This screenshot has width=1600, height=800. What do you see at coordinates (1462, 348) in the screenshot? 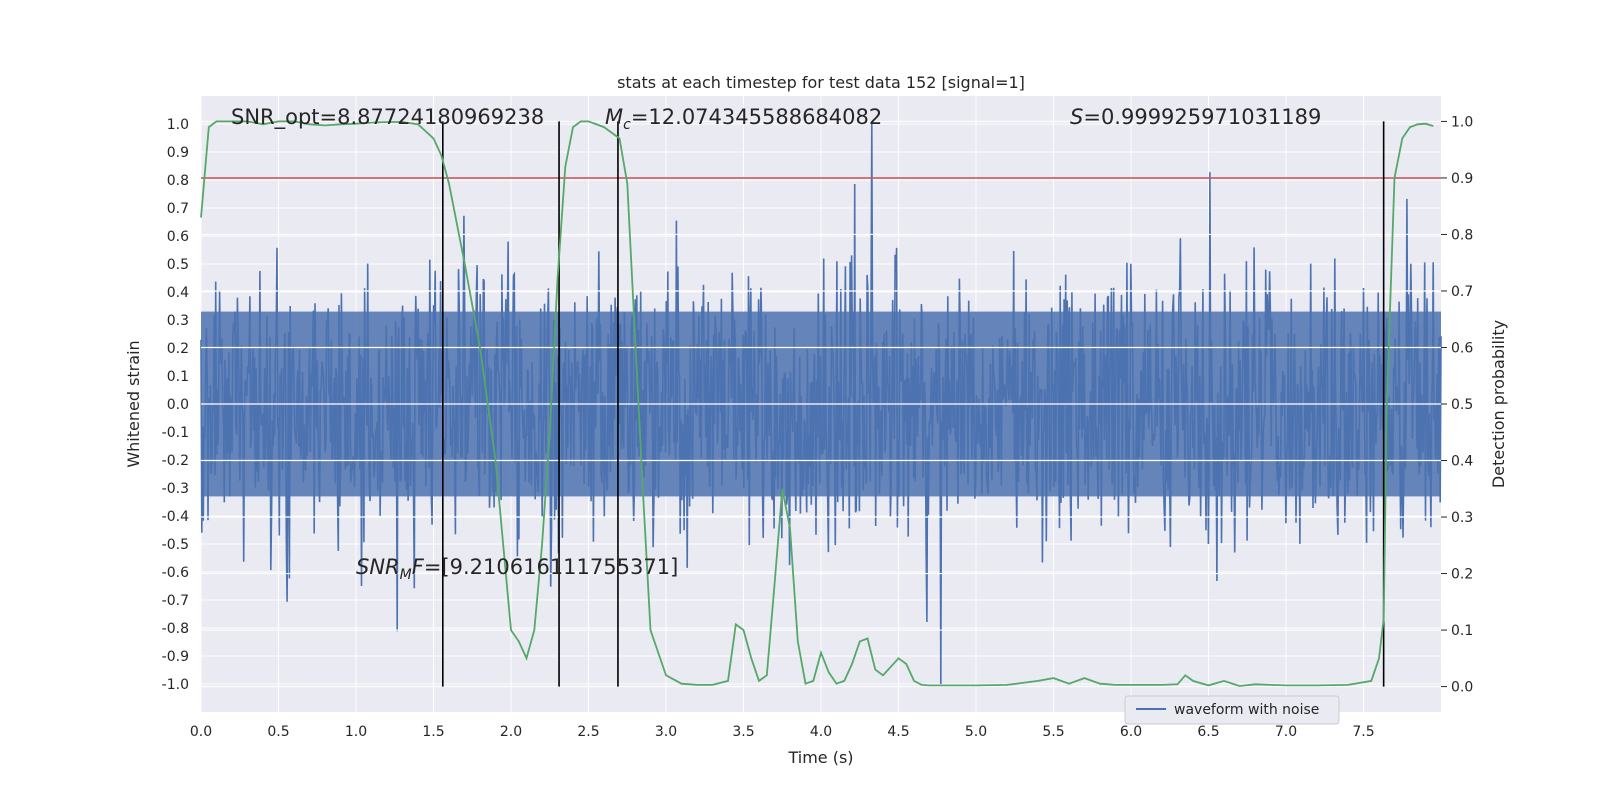
I see `y-right-tick-label: 0.6` at bounding box center [1462, 348].